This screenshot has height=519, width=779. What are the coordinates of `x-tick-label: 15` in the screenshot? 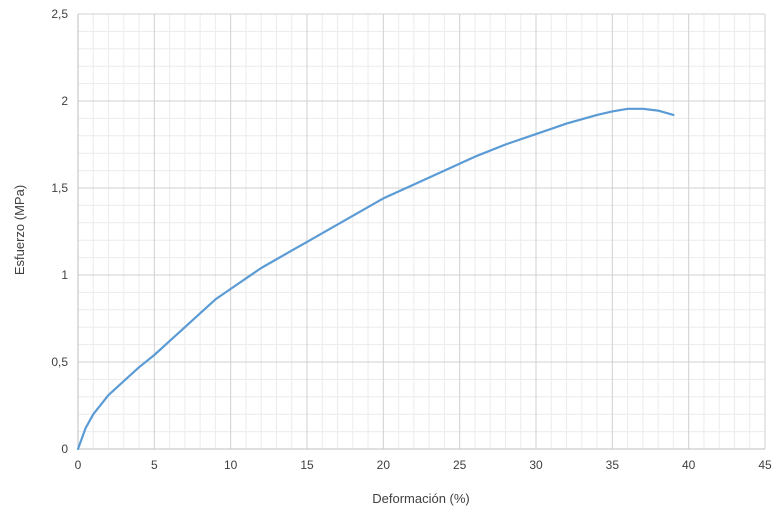 It's located at (307, 465).